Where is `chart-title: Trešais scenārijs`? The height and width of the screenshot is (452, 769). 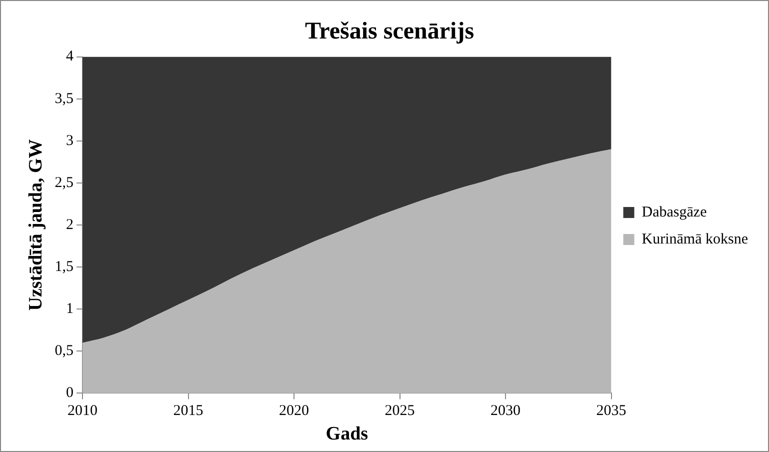 chart-title: Trešais scenārijs is located at coordinates (389, 31).